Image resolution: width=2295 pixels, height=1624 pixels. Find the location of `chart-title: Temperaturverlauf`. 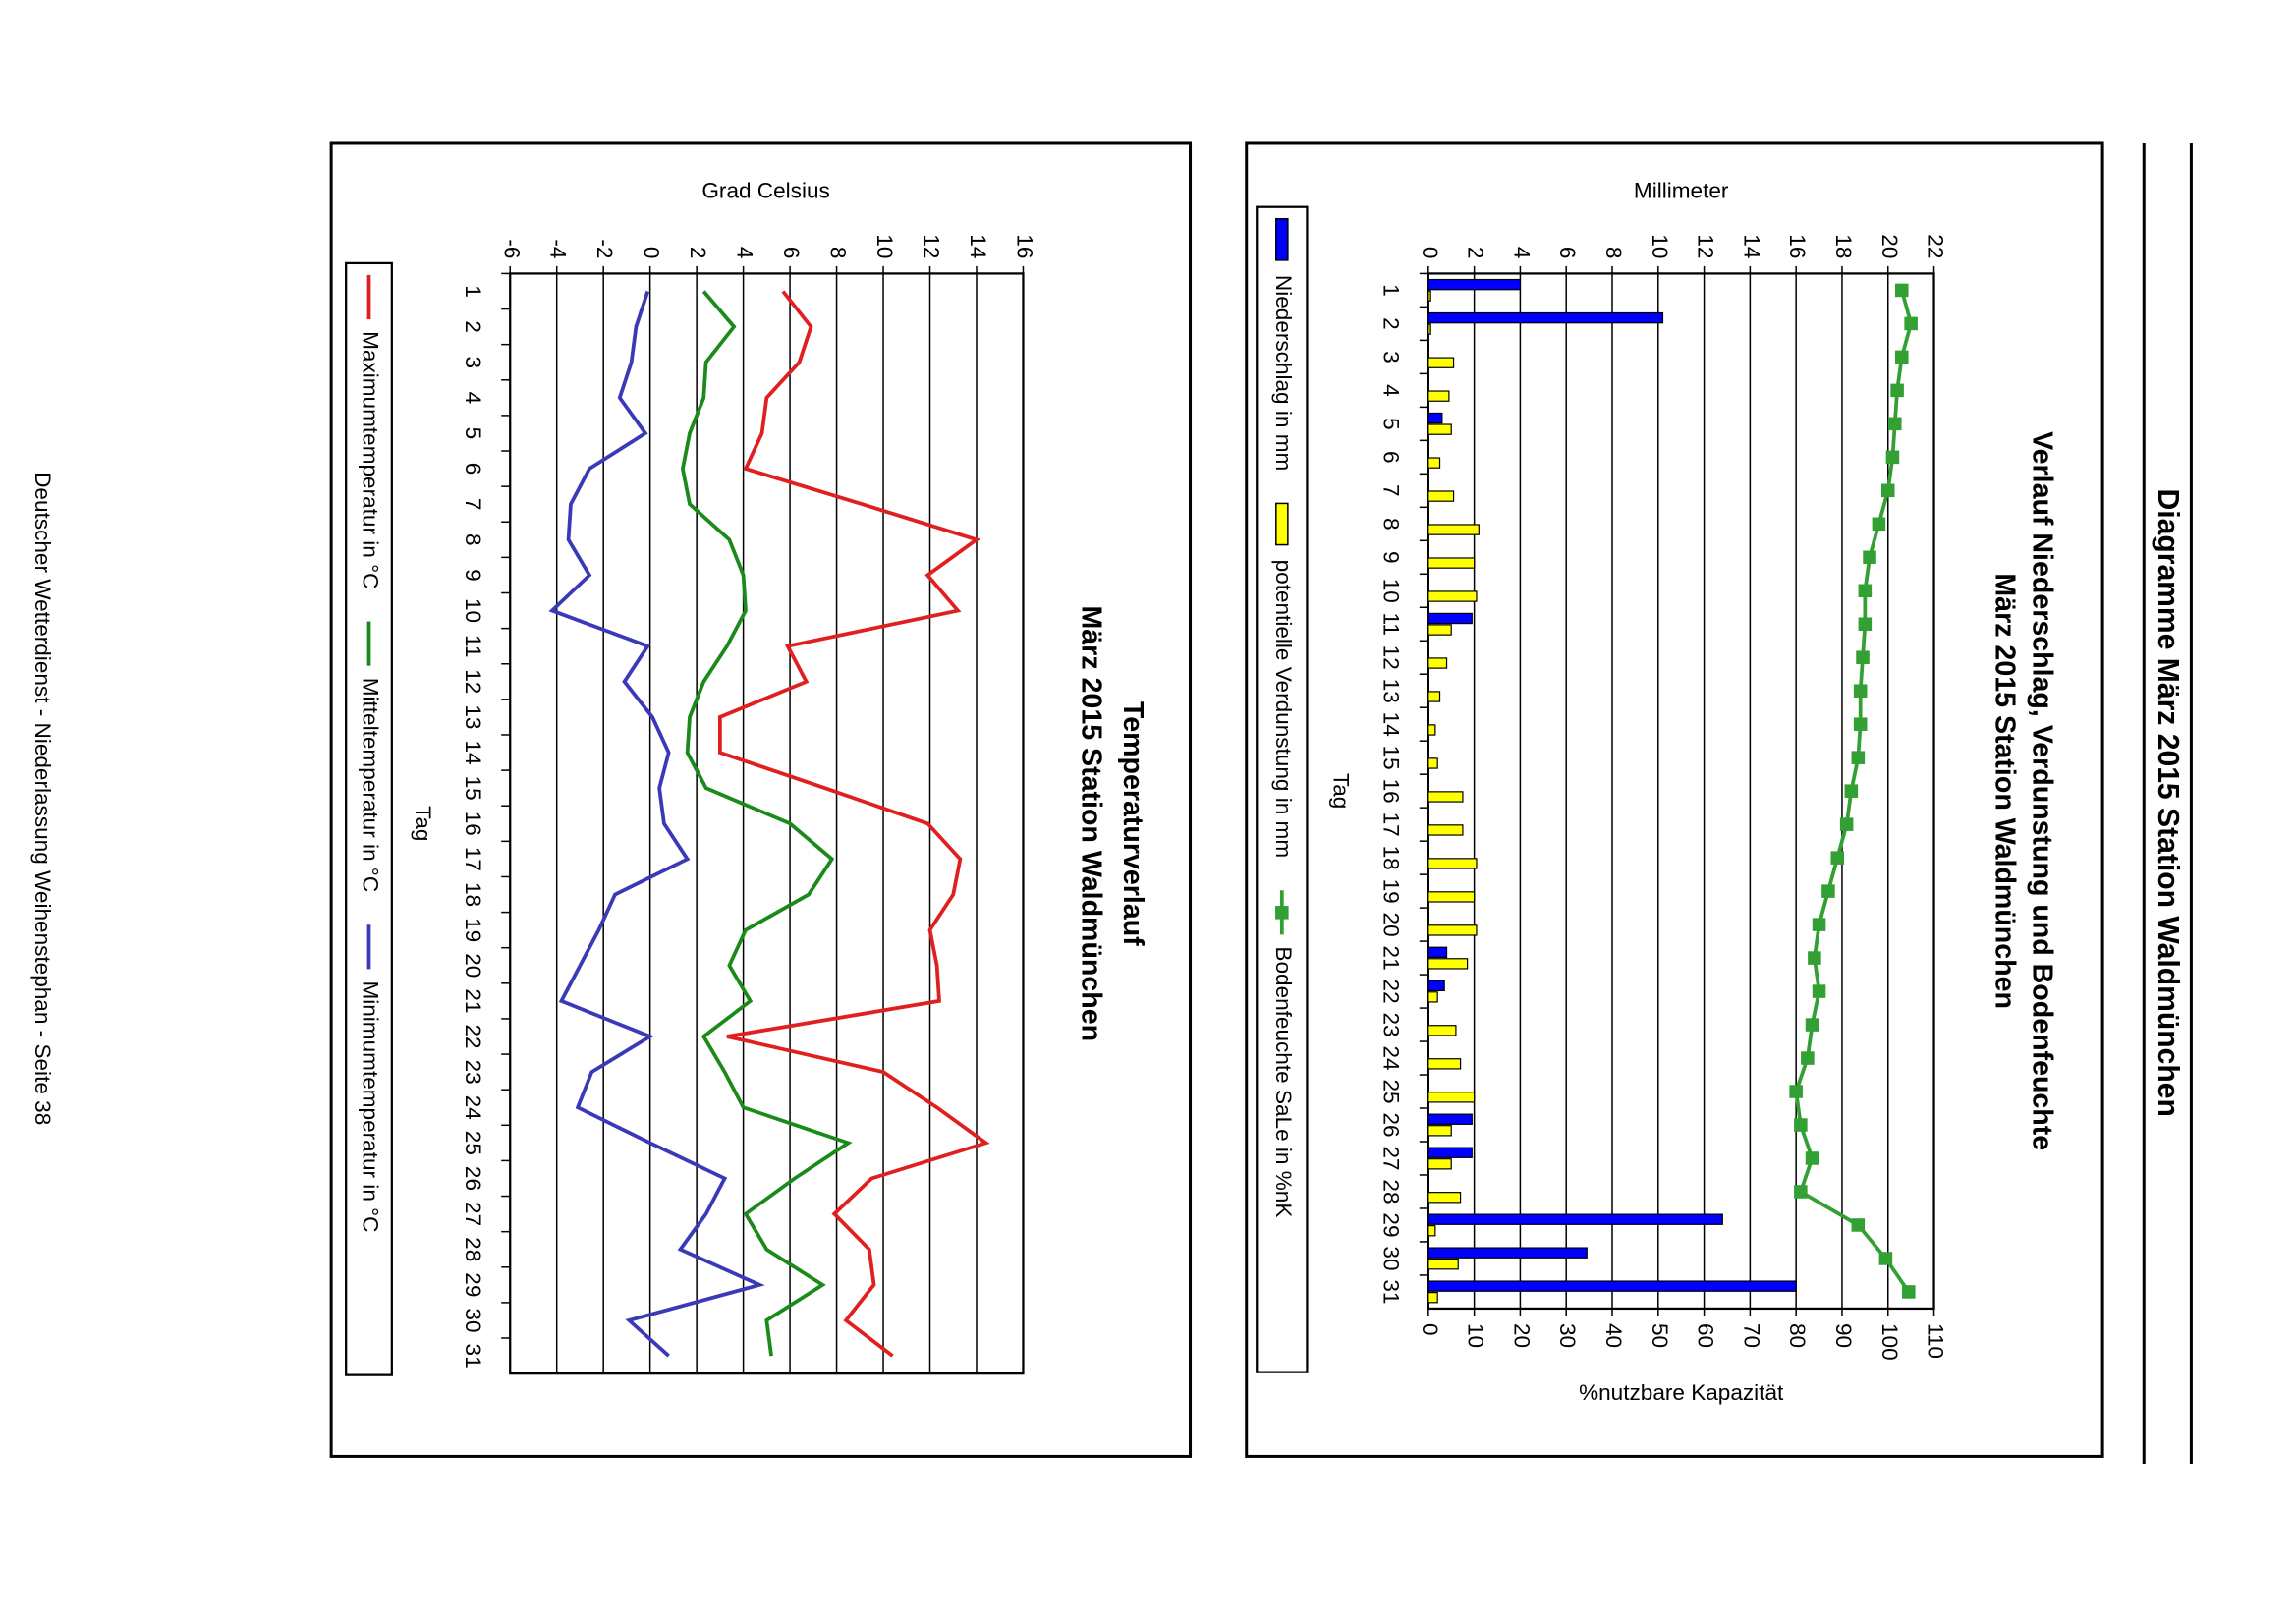

chart-title: Temperaturverlauf is located at coordinates (1133, 823).